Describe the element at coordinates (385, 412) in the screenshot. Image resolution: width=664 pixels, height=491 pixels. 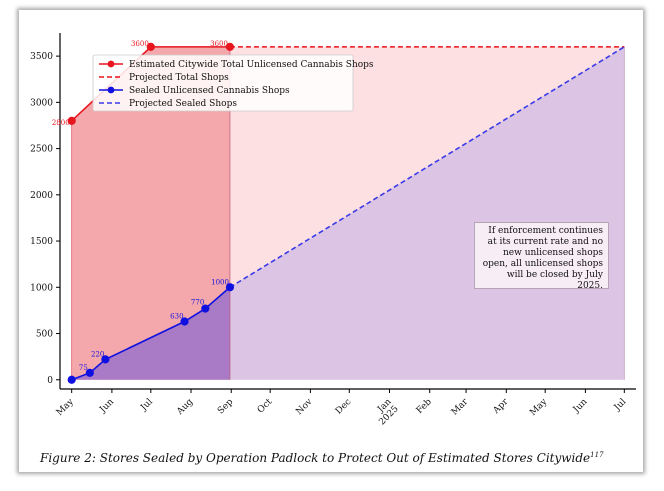
I see `x-tick-label: Jan2025` at that location.